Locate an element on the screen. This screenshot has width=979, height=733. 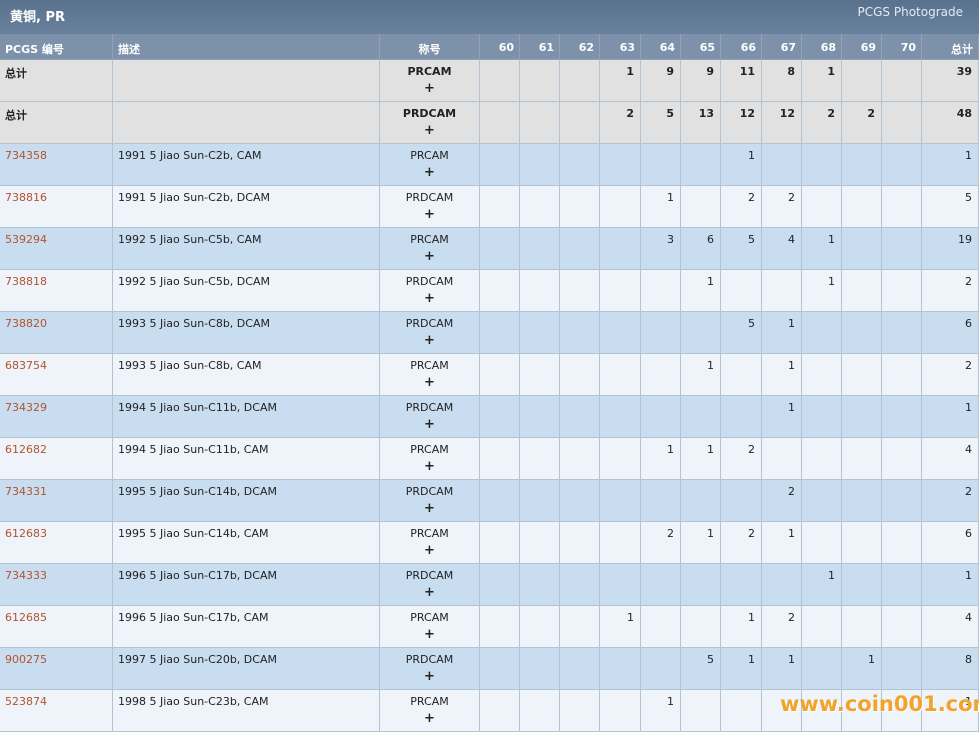
coin-number-link: 738816 is located at coordinates (26, 197).